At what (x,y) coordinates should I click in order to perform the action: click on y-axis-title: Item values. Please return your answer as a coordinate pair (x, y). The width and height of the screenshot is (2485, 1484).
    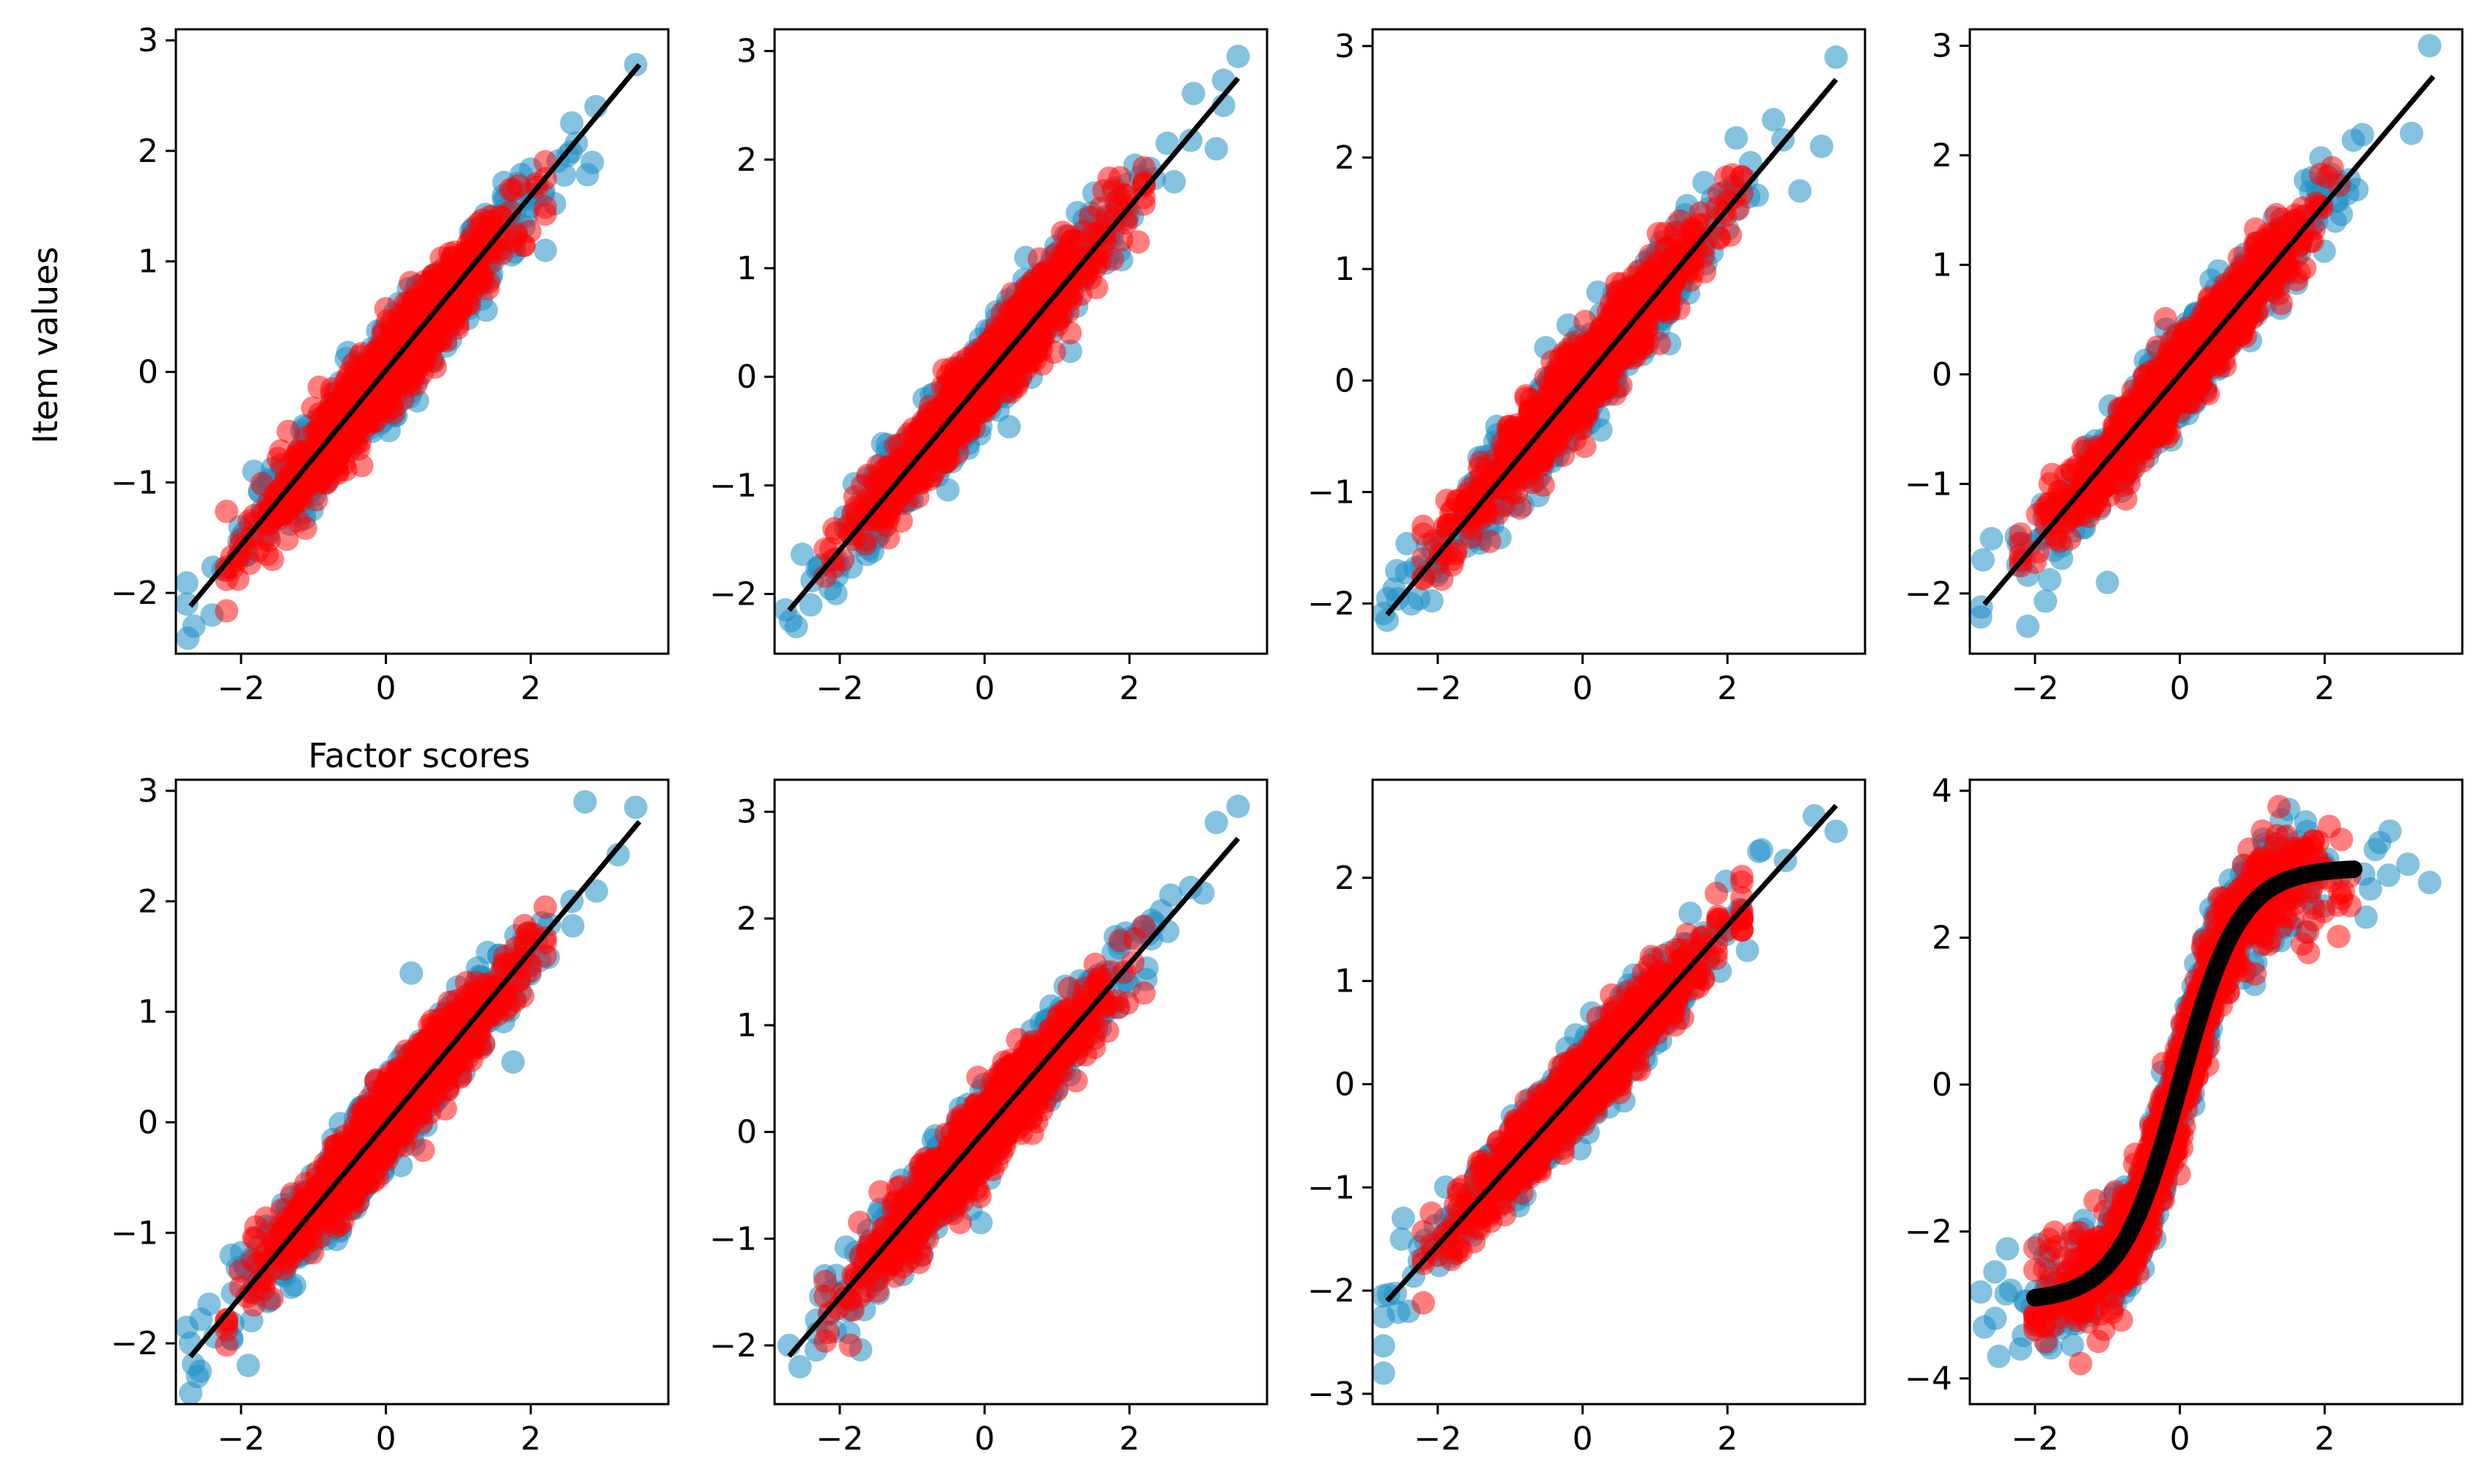
    Looking at the image, I should click on (45, 346).